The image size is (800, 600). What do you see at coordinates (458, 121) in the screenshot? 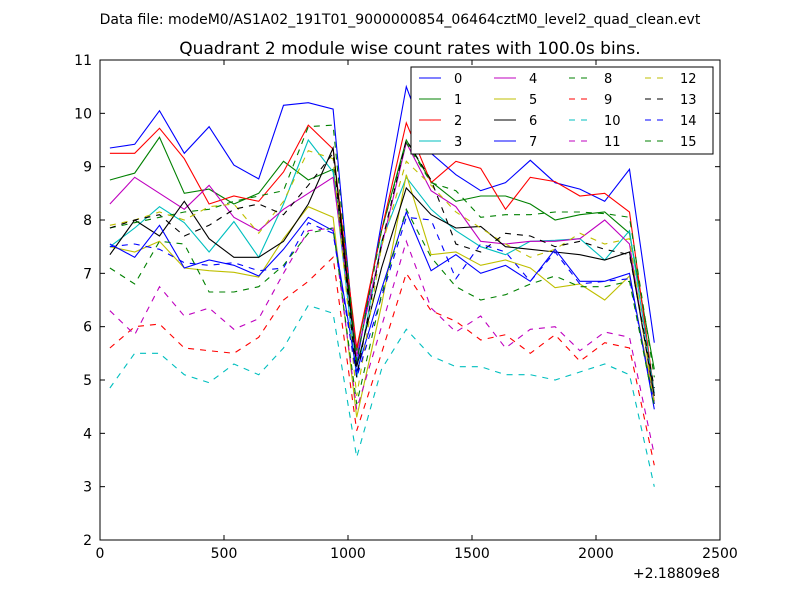
I see `legend-label-2: 2` at bounding box center [458, 121].